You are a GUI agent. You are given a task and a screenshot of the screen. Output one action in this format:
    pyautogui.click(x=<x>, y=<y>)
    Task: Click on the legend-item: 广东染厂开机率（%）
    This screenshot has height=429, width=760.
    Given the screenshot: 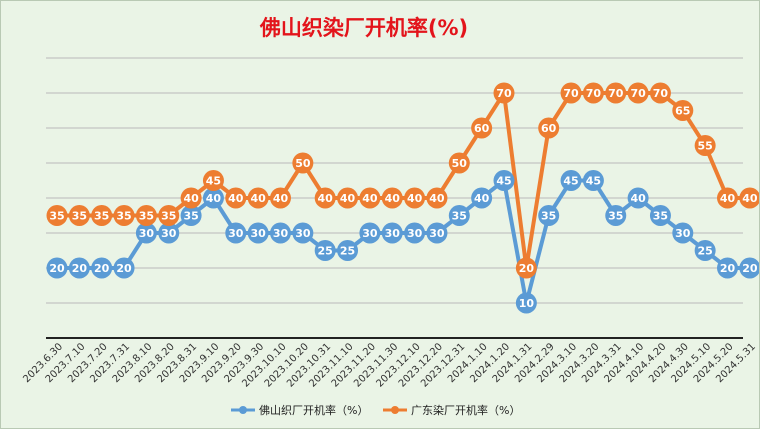 What is the action you would take?
    pyautogui.click(x=451, y=410)
    